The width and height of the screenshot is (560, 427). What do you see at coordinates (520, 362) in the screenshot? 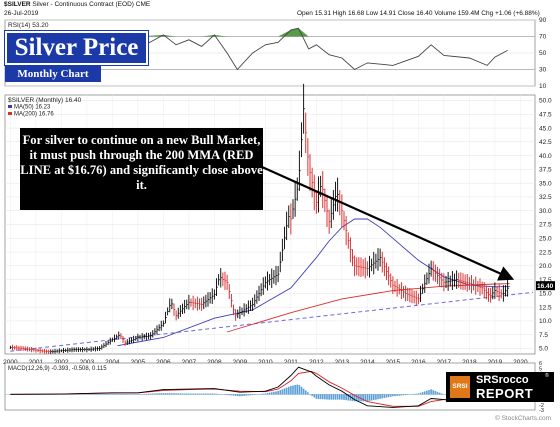
I see `x-tick-label: 2020` at bounding box center [520, 362].